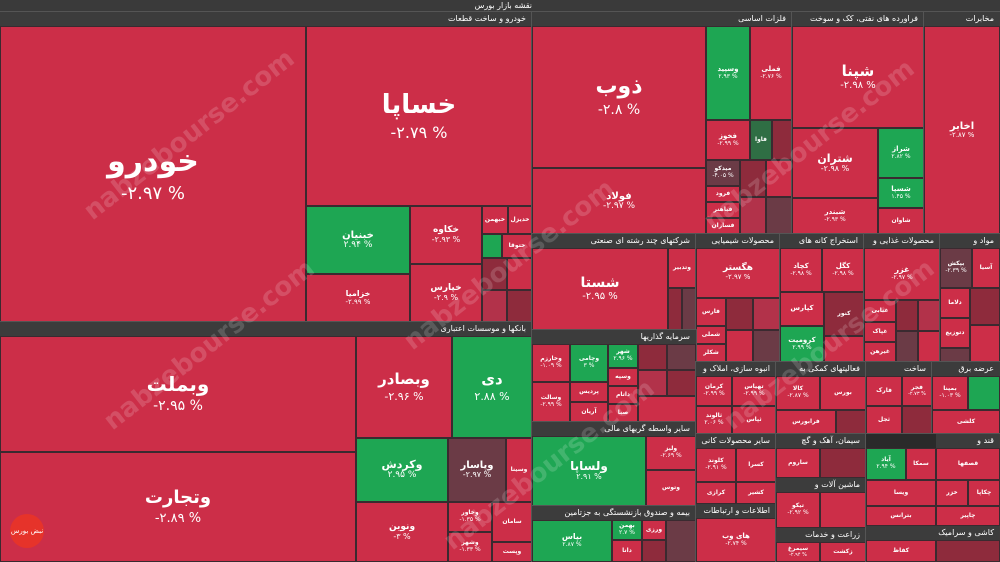  I want to click on tile-kerman: کرمان -۲.۹۹ %, so click(714, 391).